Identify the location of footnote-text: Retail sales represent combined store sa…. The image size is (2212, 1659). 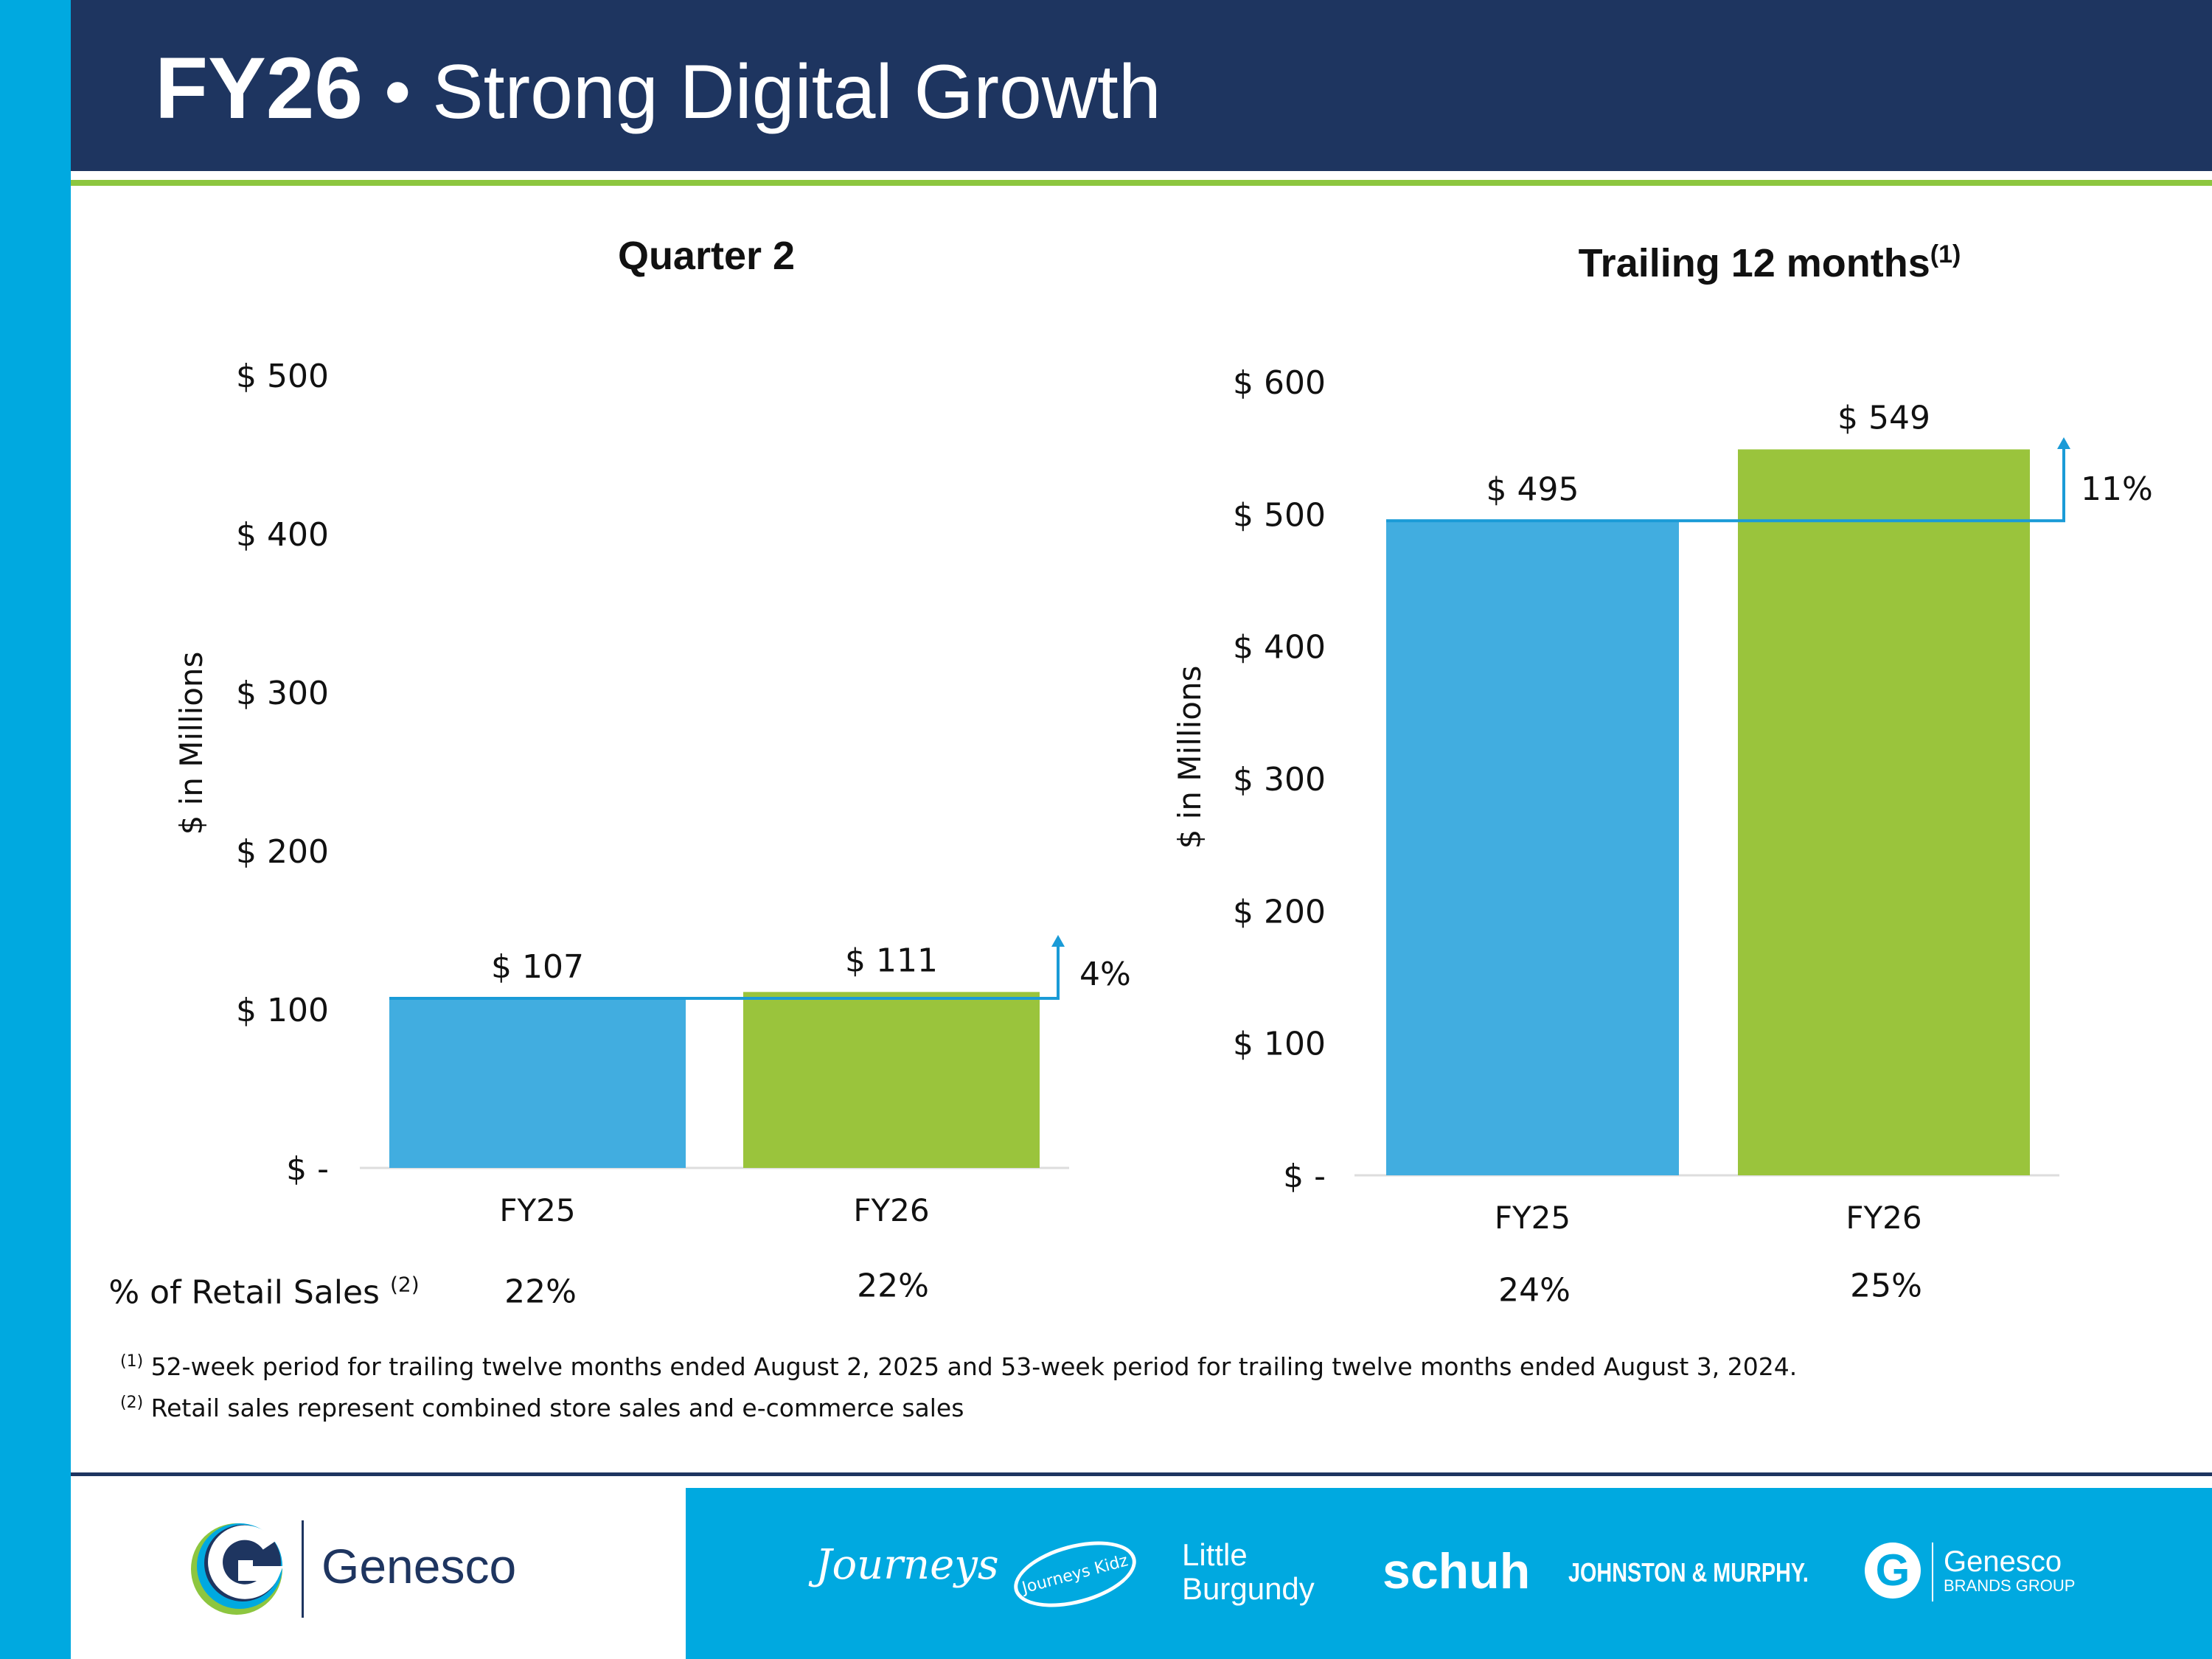
(557, 1408).